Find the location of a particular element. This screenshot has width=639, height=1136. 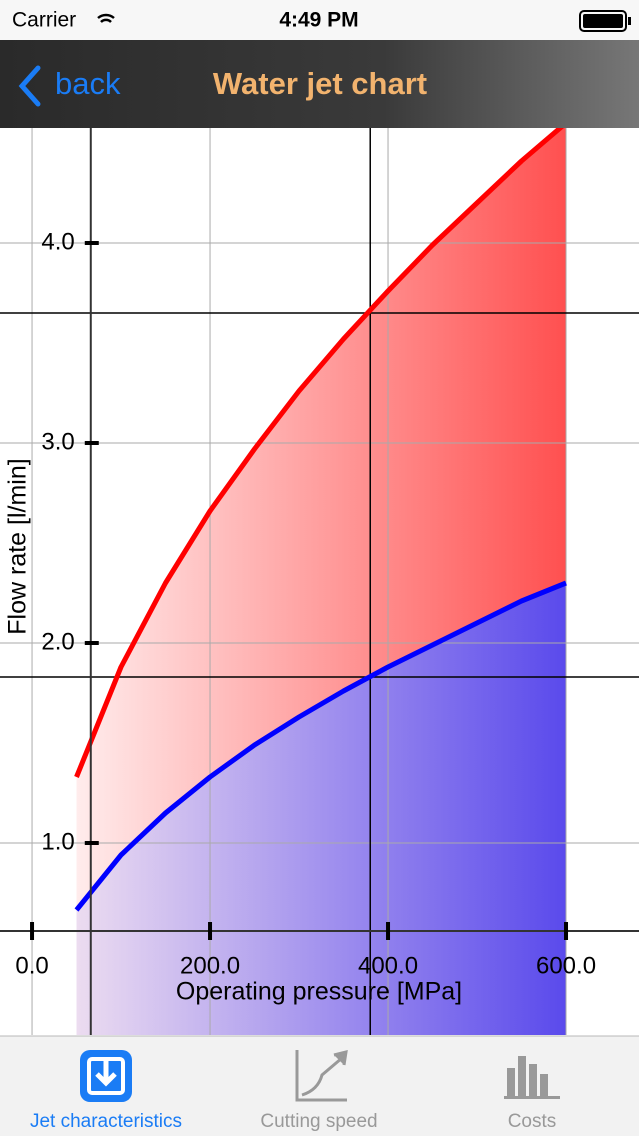

y-tick-label: 1.0 is located at coordinates (57, 841).